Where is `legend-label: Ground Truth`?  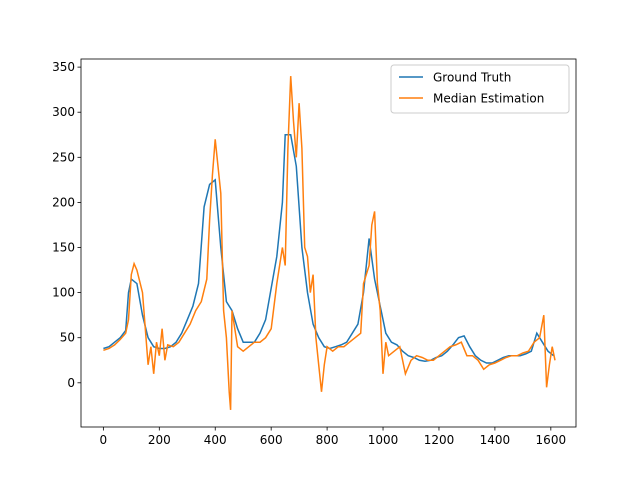 legend-label: Ground Truth is located at coordinates (472, 78).